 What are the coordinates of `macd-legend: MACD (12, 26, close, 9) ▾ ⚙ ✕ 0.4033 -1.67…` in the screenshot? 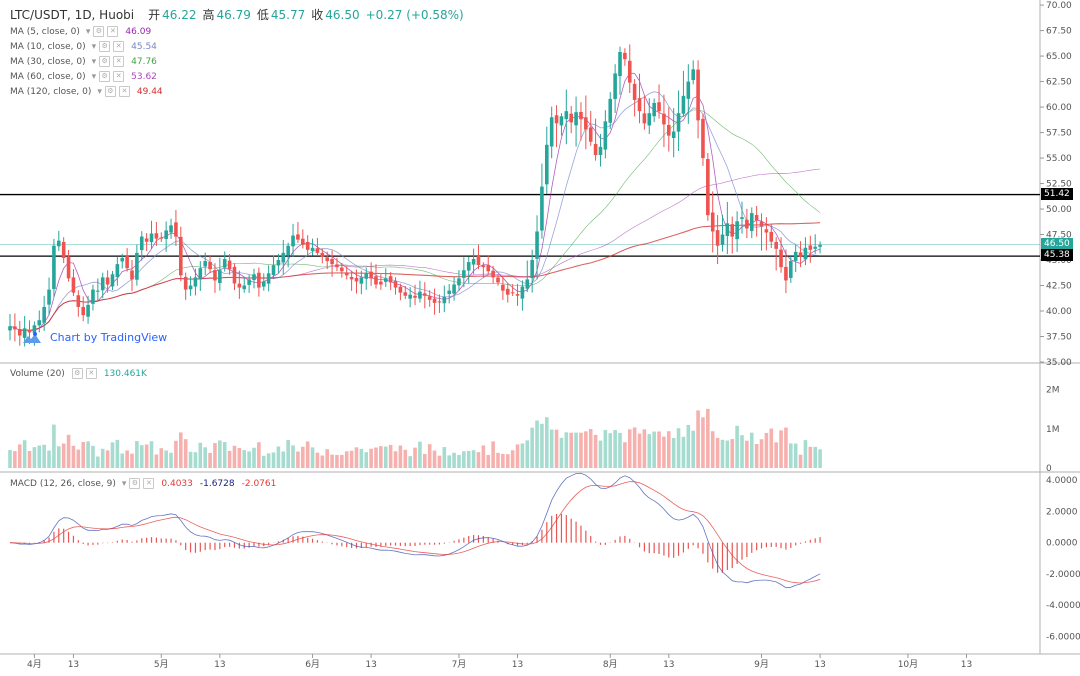 It's located at (143, 483).